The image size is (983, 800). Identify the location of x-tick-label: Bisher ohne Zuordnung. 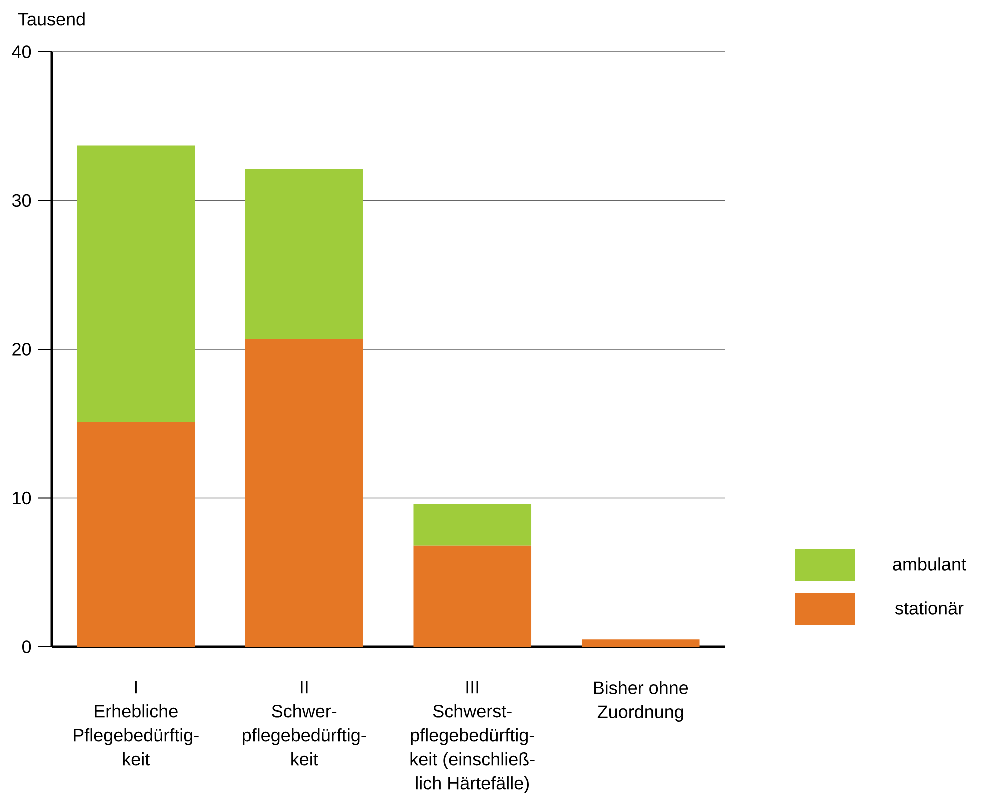
(641, 701).